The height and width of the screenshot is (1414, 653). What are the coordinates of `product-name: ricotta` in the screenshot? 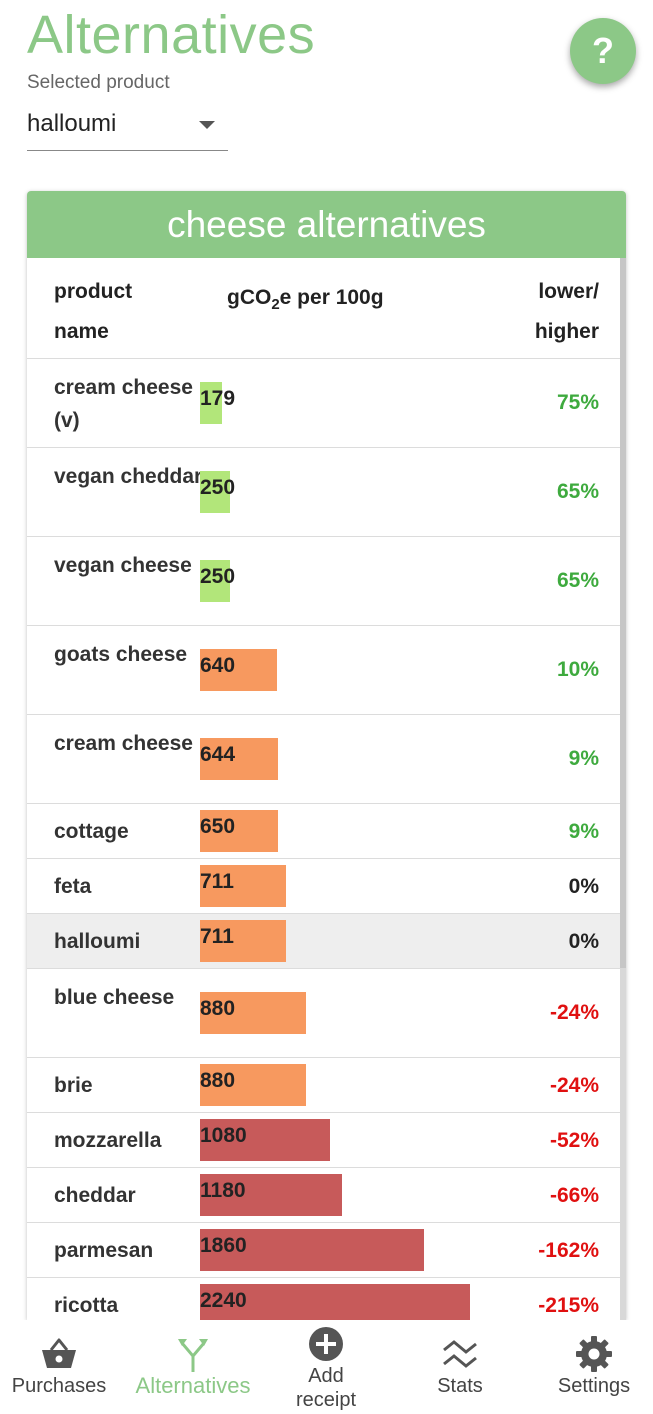 It's located at (86, 1305).